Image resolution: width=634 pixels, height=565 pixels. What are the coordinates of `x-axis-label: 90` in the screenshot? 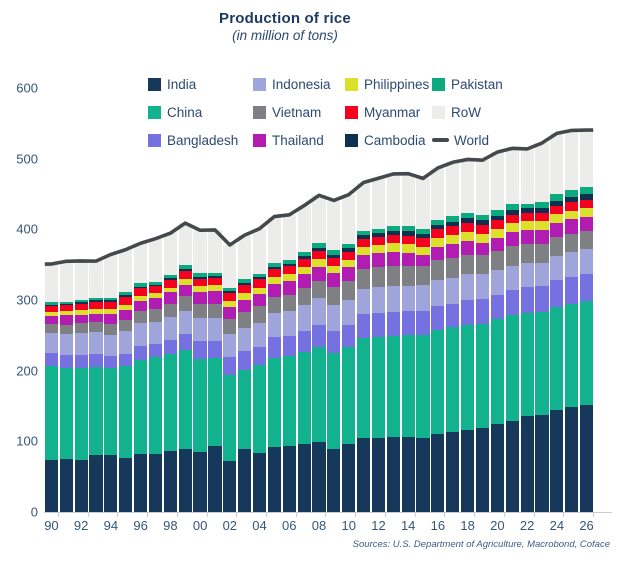 It's located at (51, 525).